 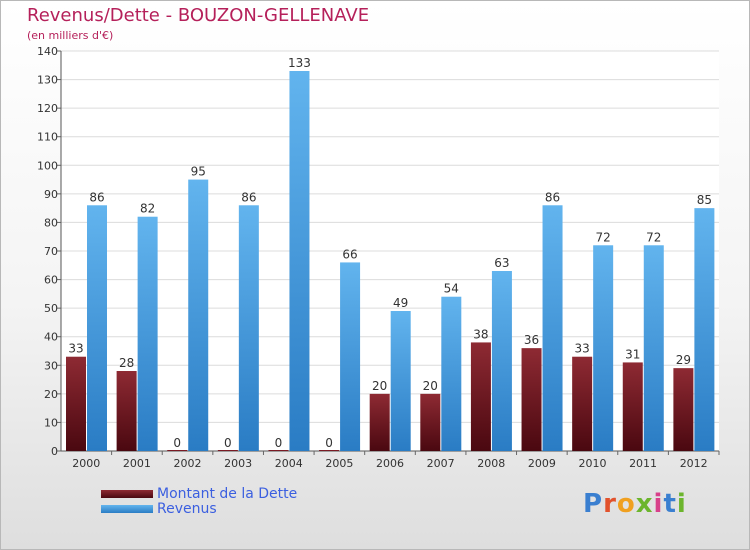 What do you see at coordinates (96, 197) in the screenshot?
I see `data-label-revenus-2000: 86` at bounding box center [96, 197].